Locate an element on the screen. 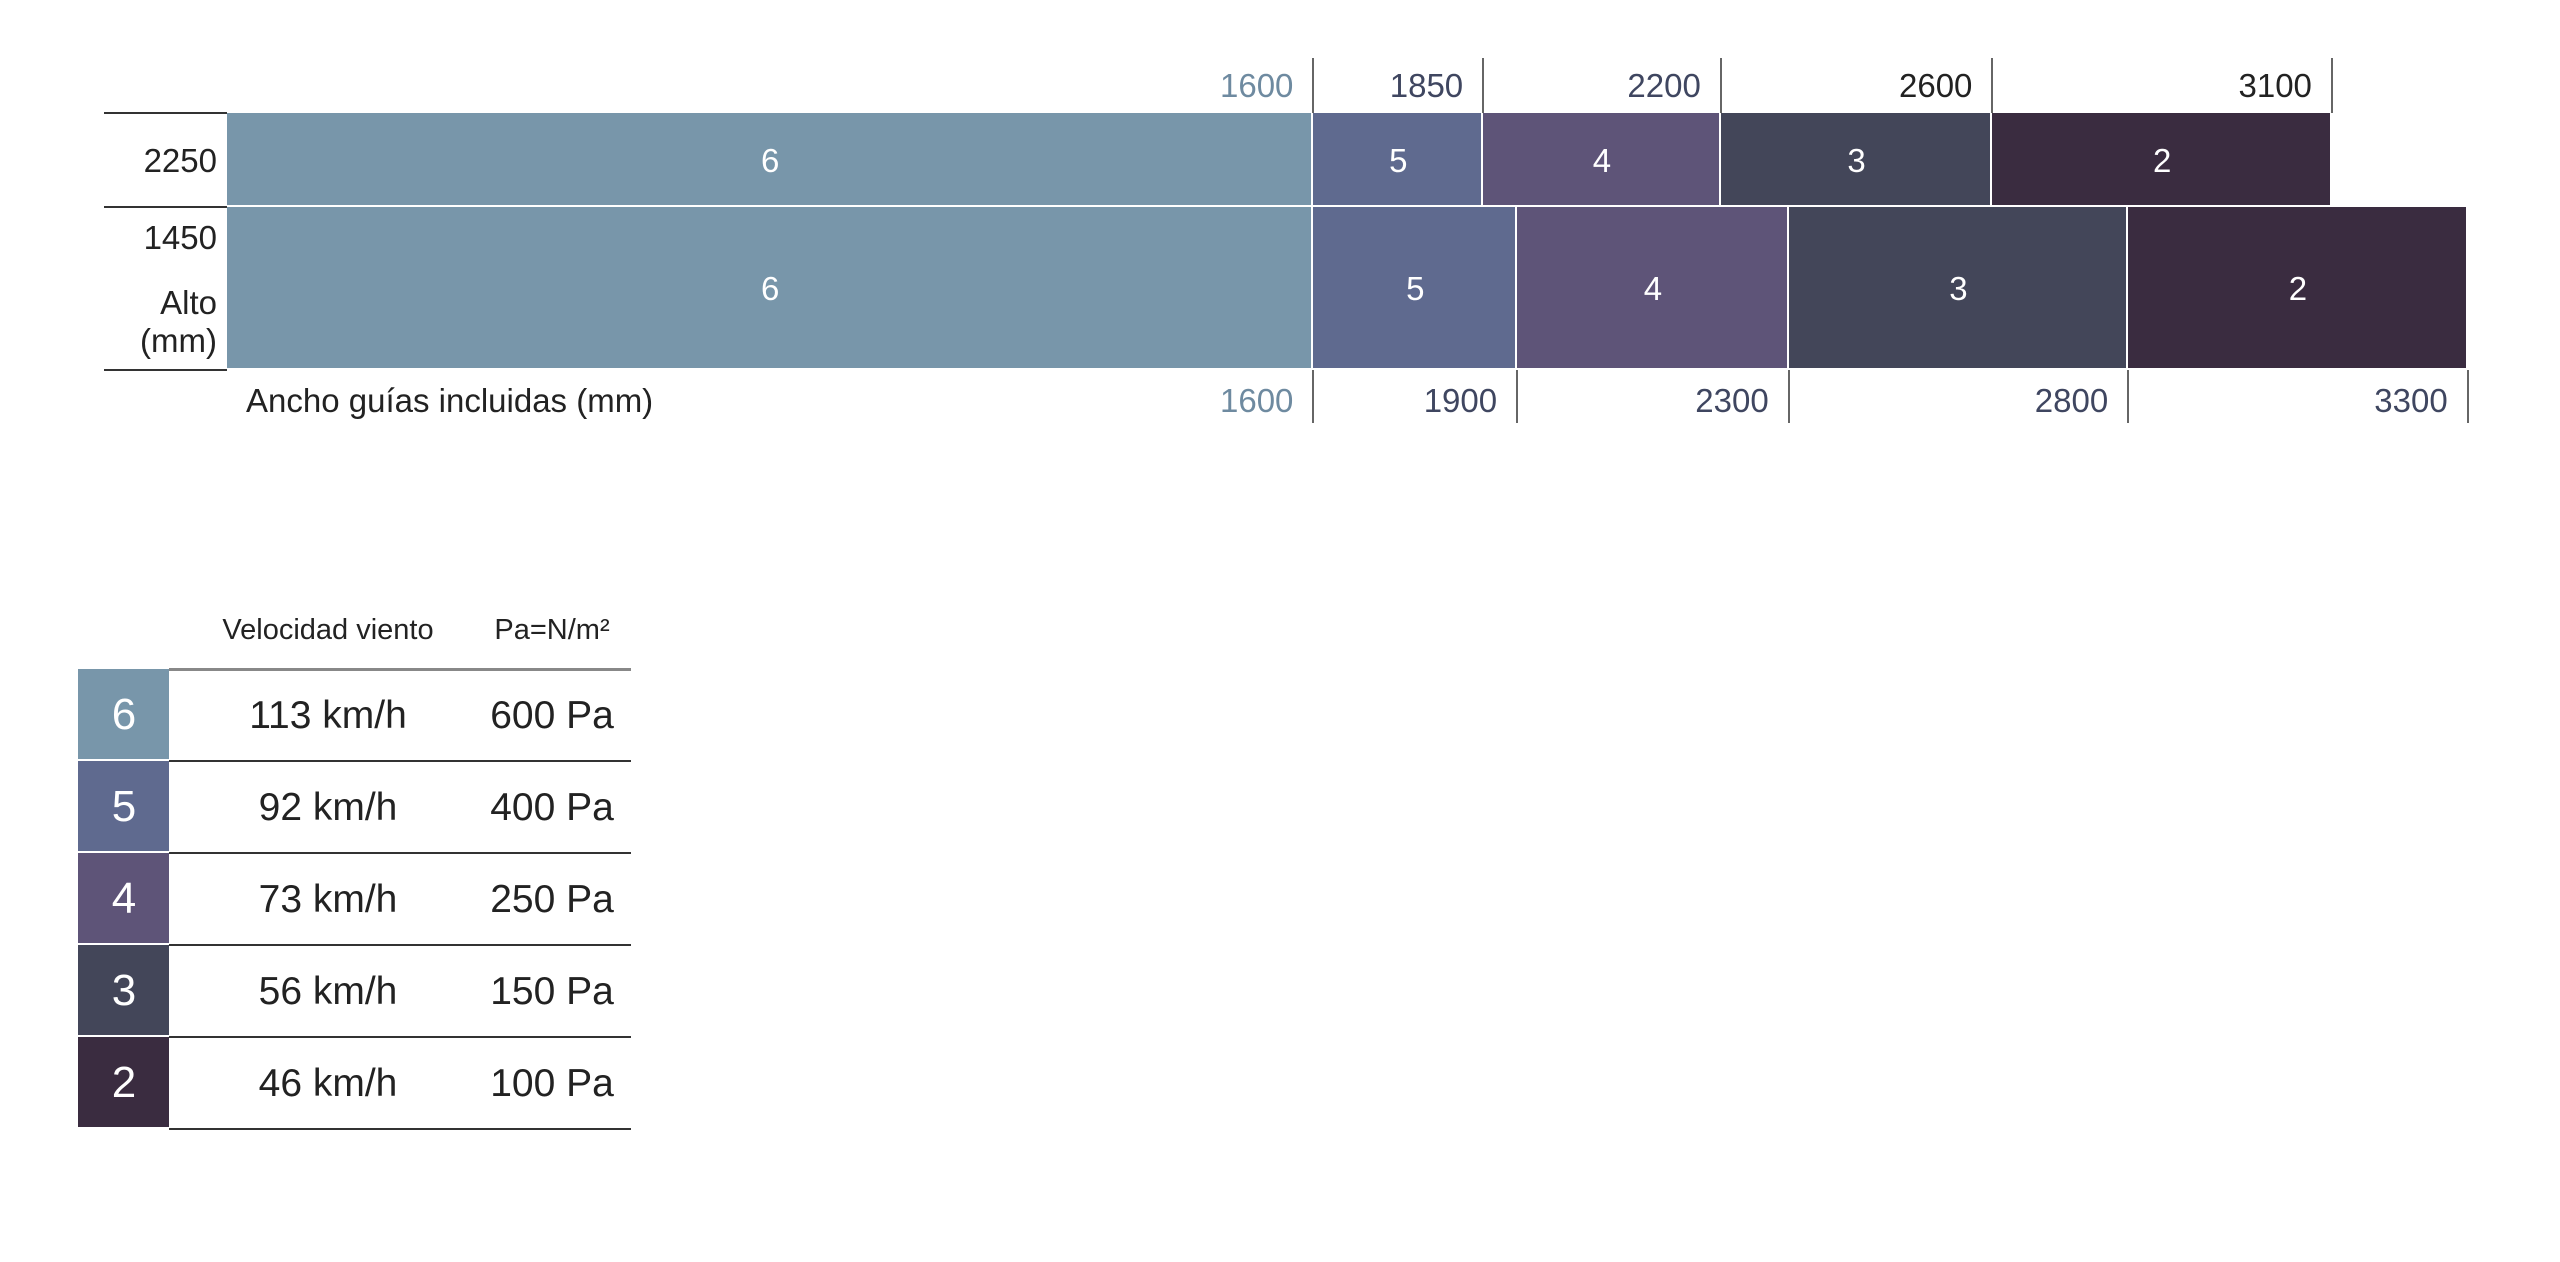 This screenshot has width=2560, height=1262. height-unit: (mm) is located at coordinates (178, 340).